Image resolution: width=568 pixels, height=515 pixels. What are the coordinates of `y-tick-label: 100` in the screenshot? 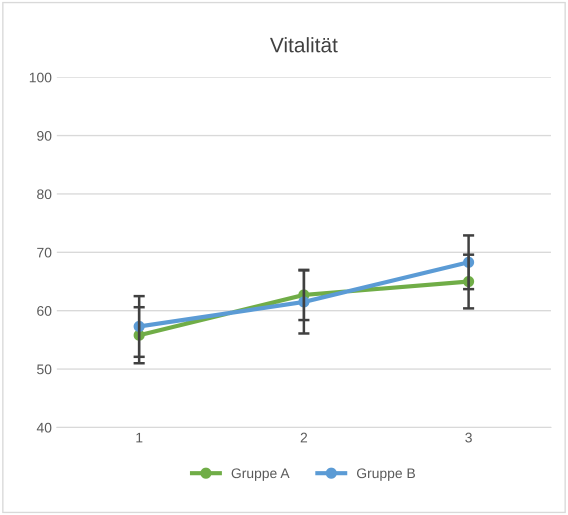 It's located at (41, 77).